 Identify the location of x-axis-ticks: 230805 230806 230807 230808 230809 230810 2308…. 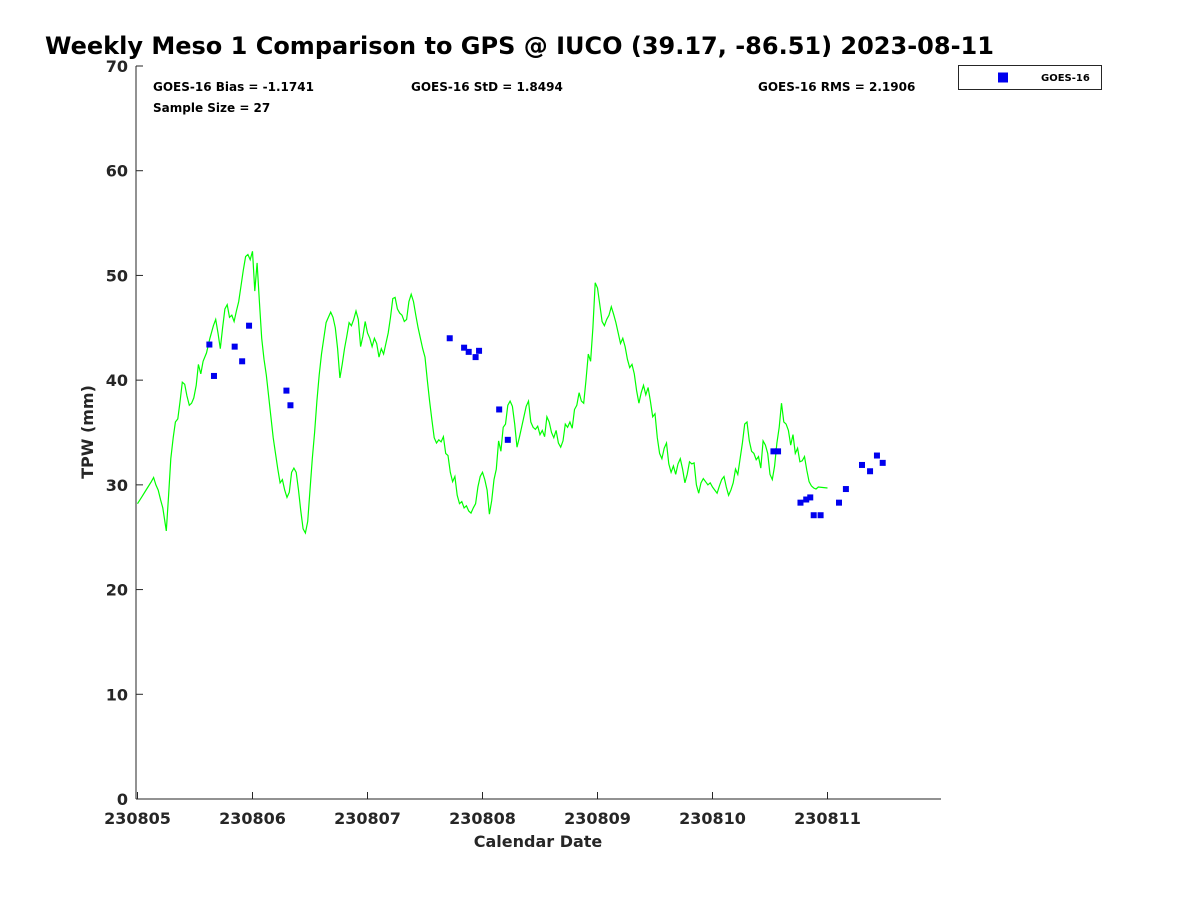
(482, 810).